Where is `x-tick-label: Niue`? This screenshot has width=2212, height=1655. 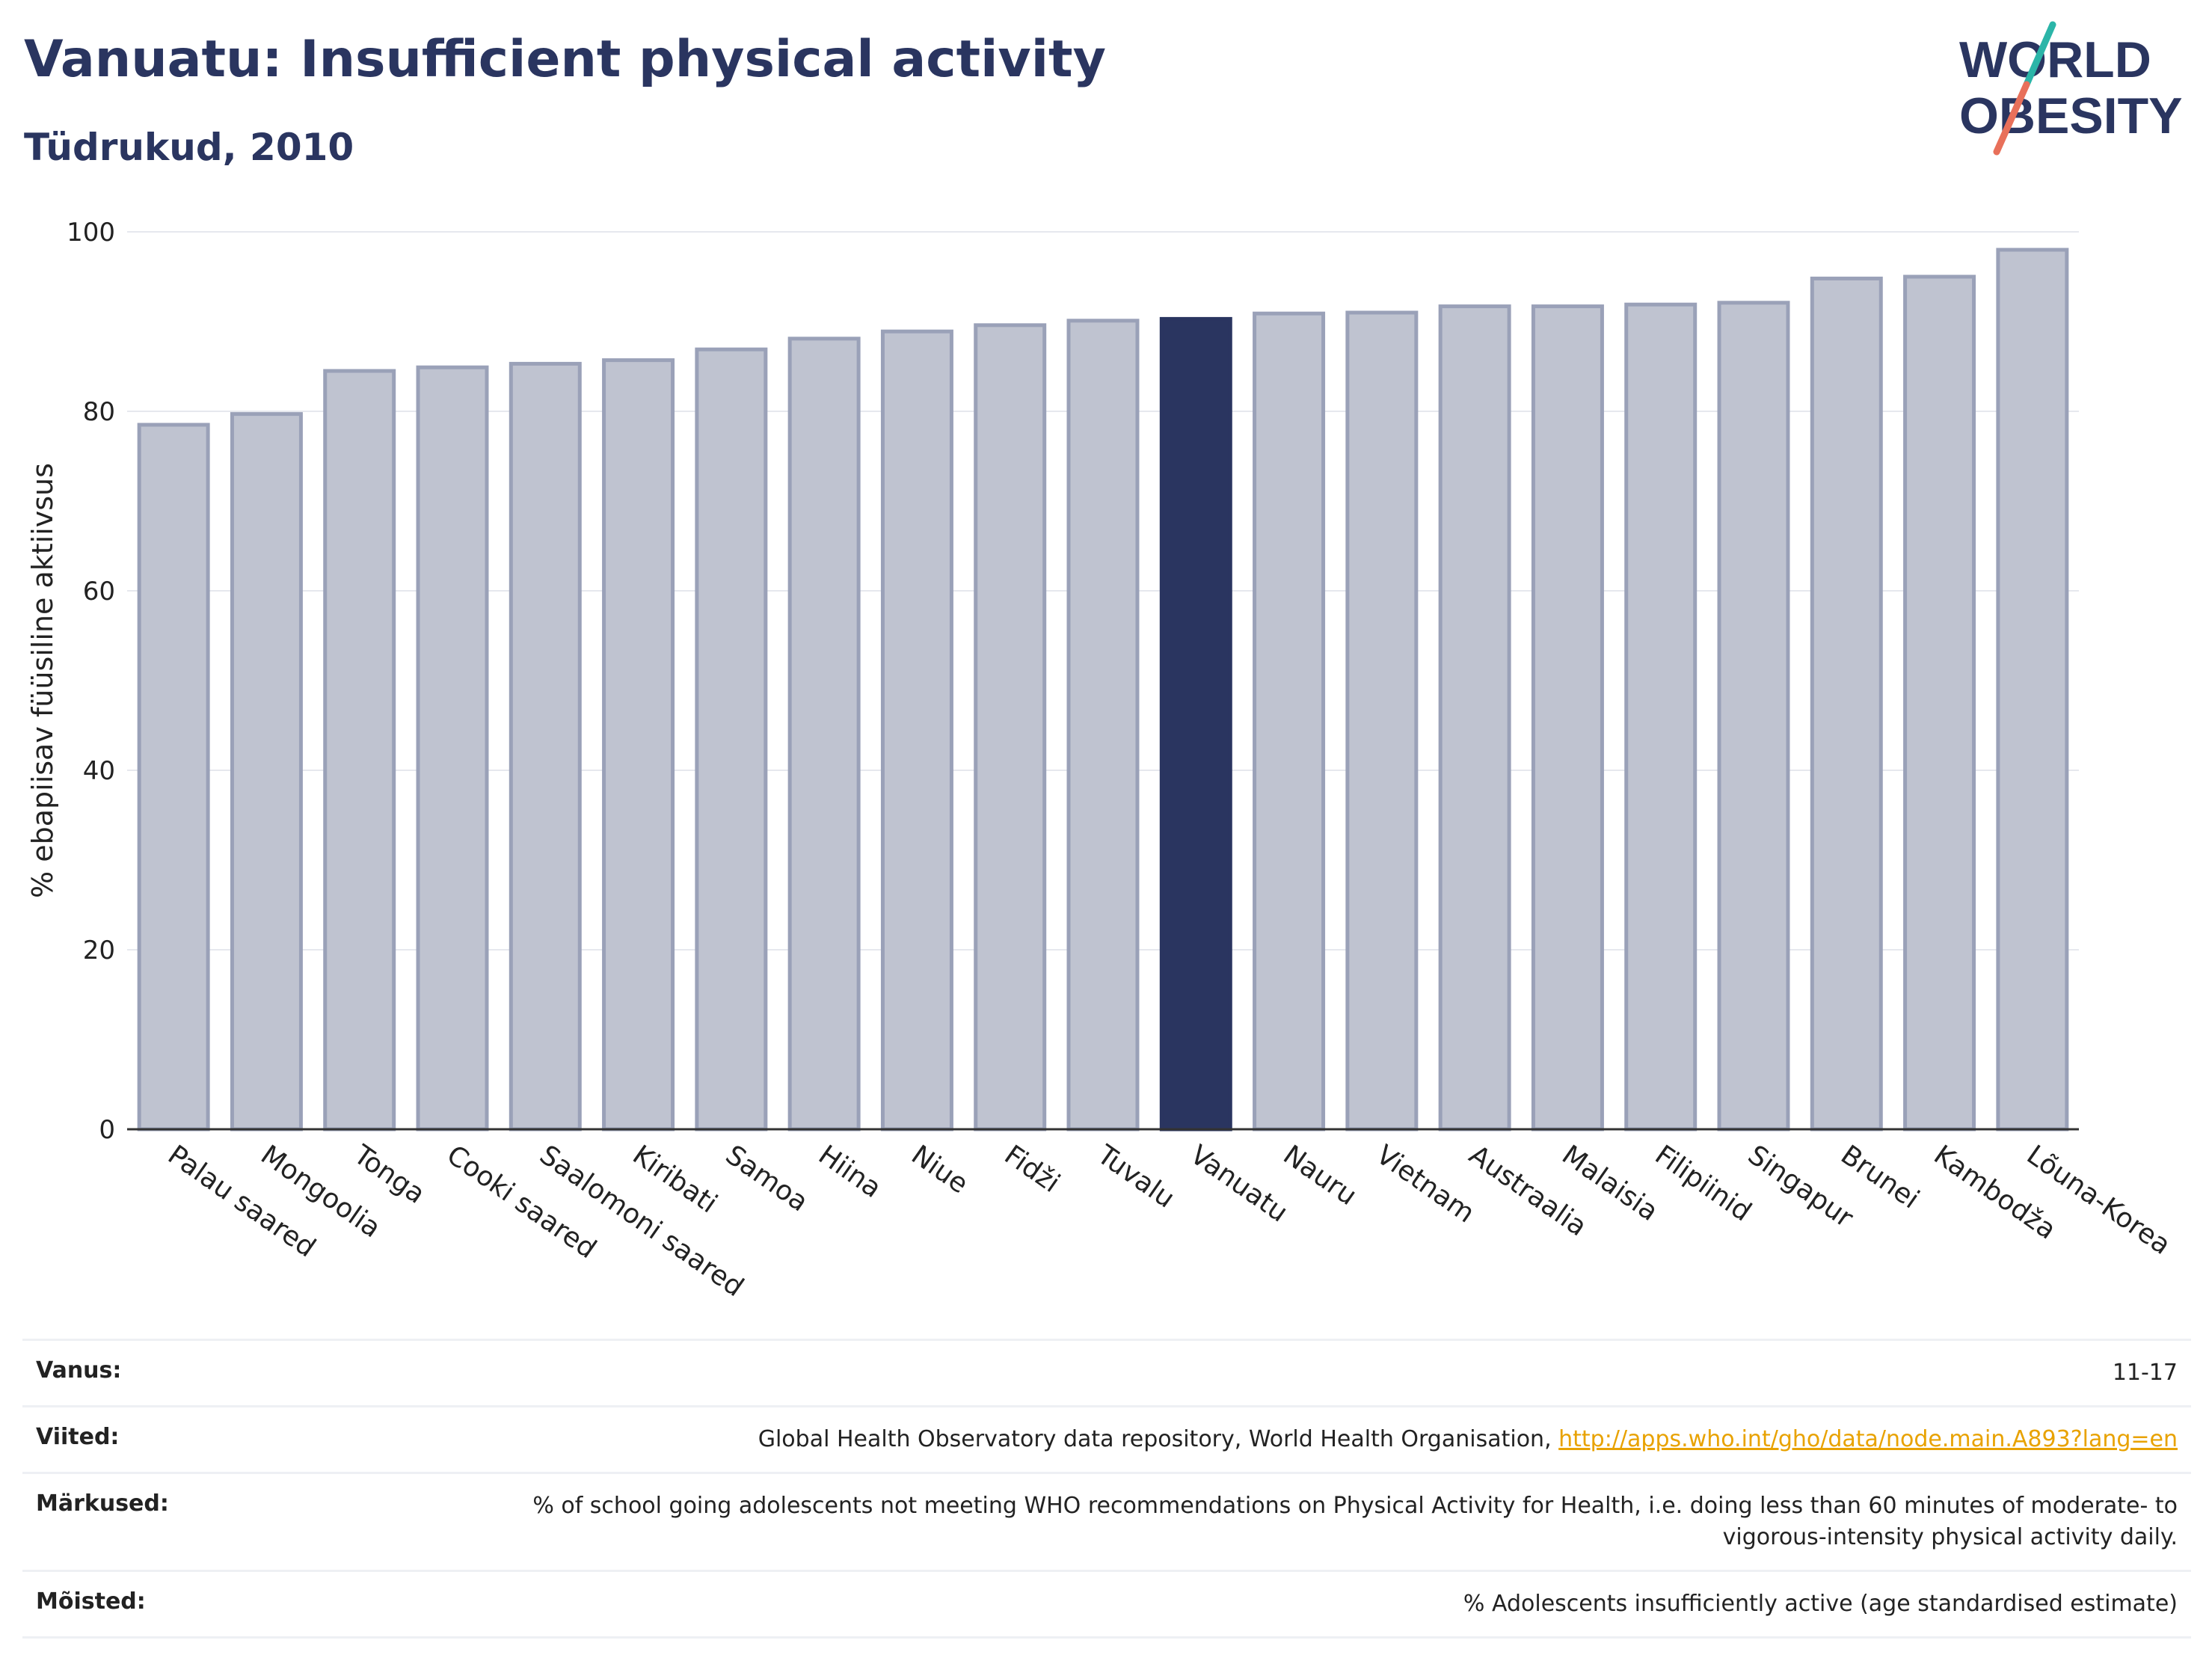
x-tick-label: Niue is located at coordinates (940, 1170).